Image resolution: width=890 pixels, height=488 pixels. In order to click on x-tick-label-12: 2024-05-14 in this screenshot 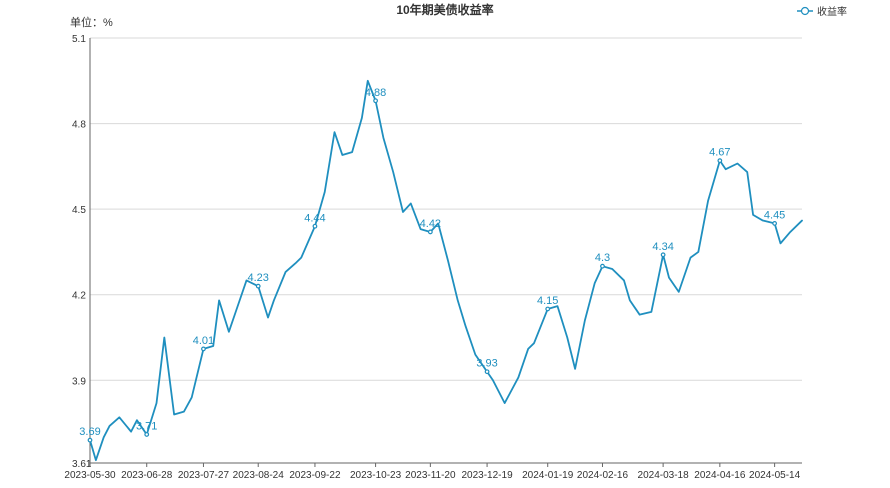, I will do `click(775, 475)`.